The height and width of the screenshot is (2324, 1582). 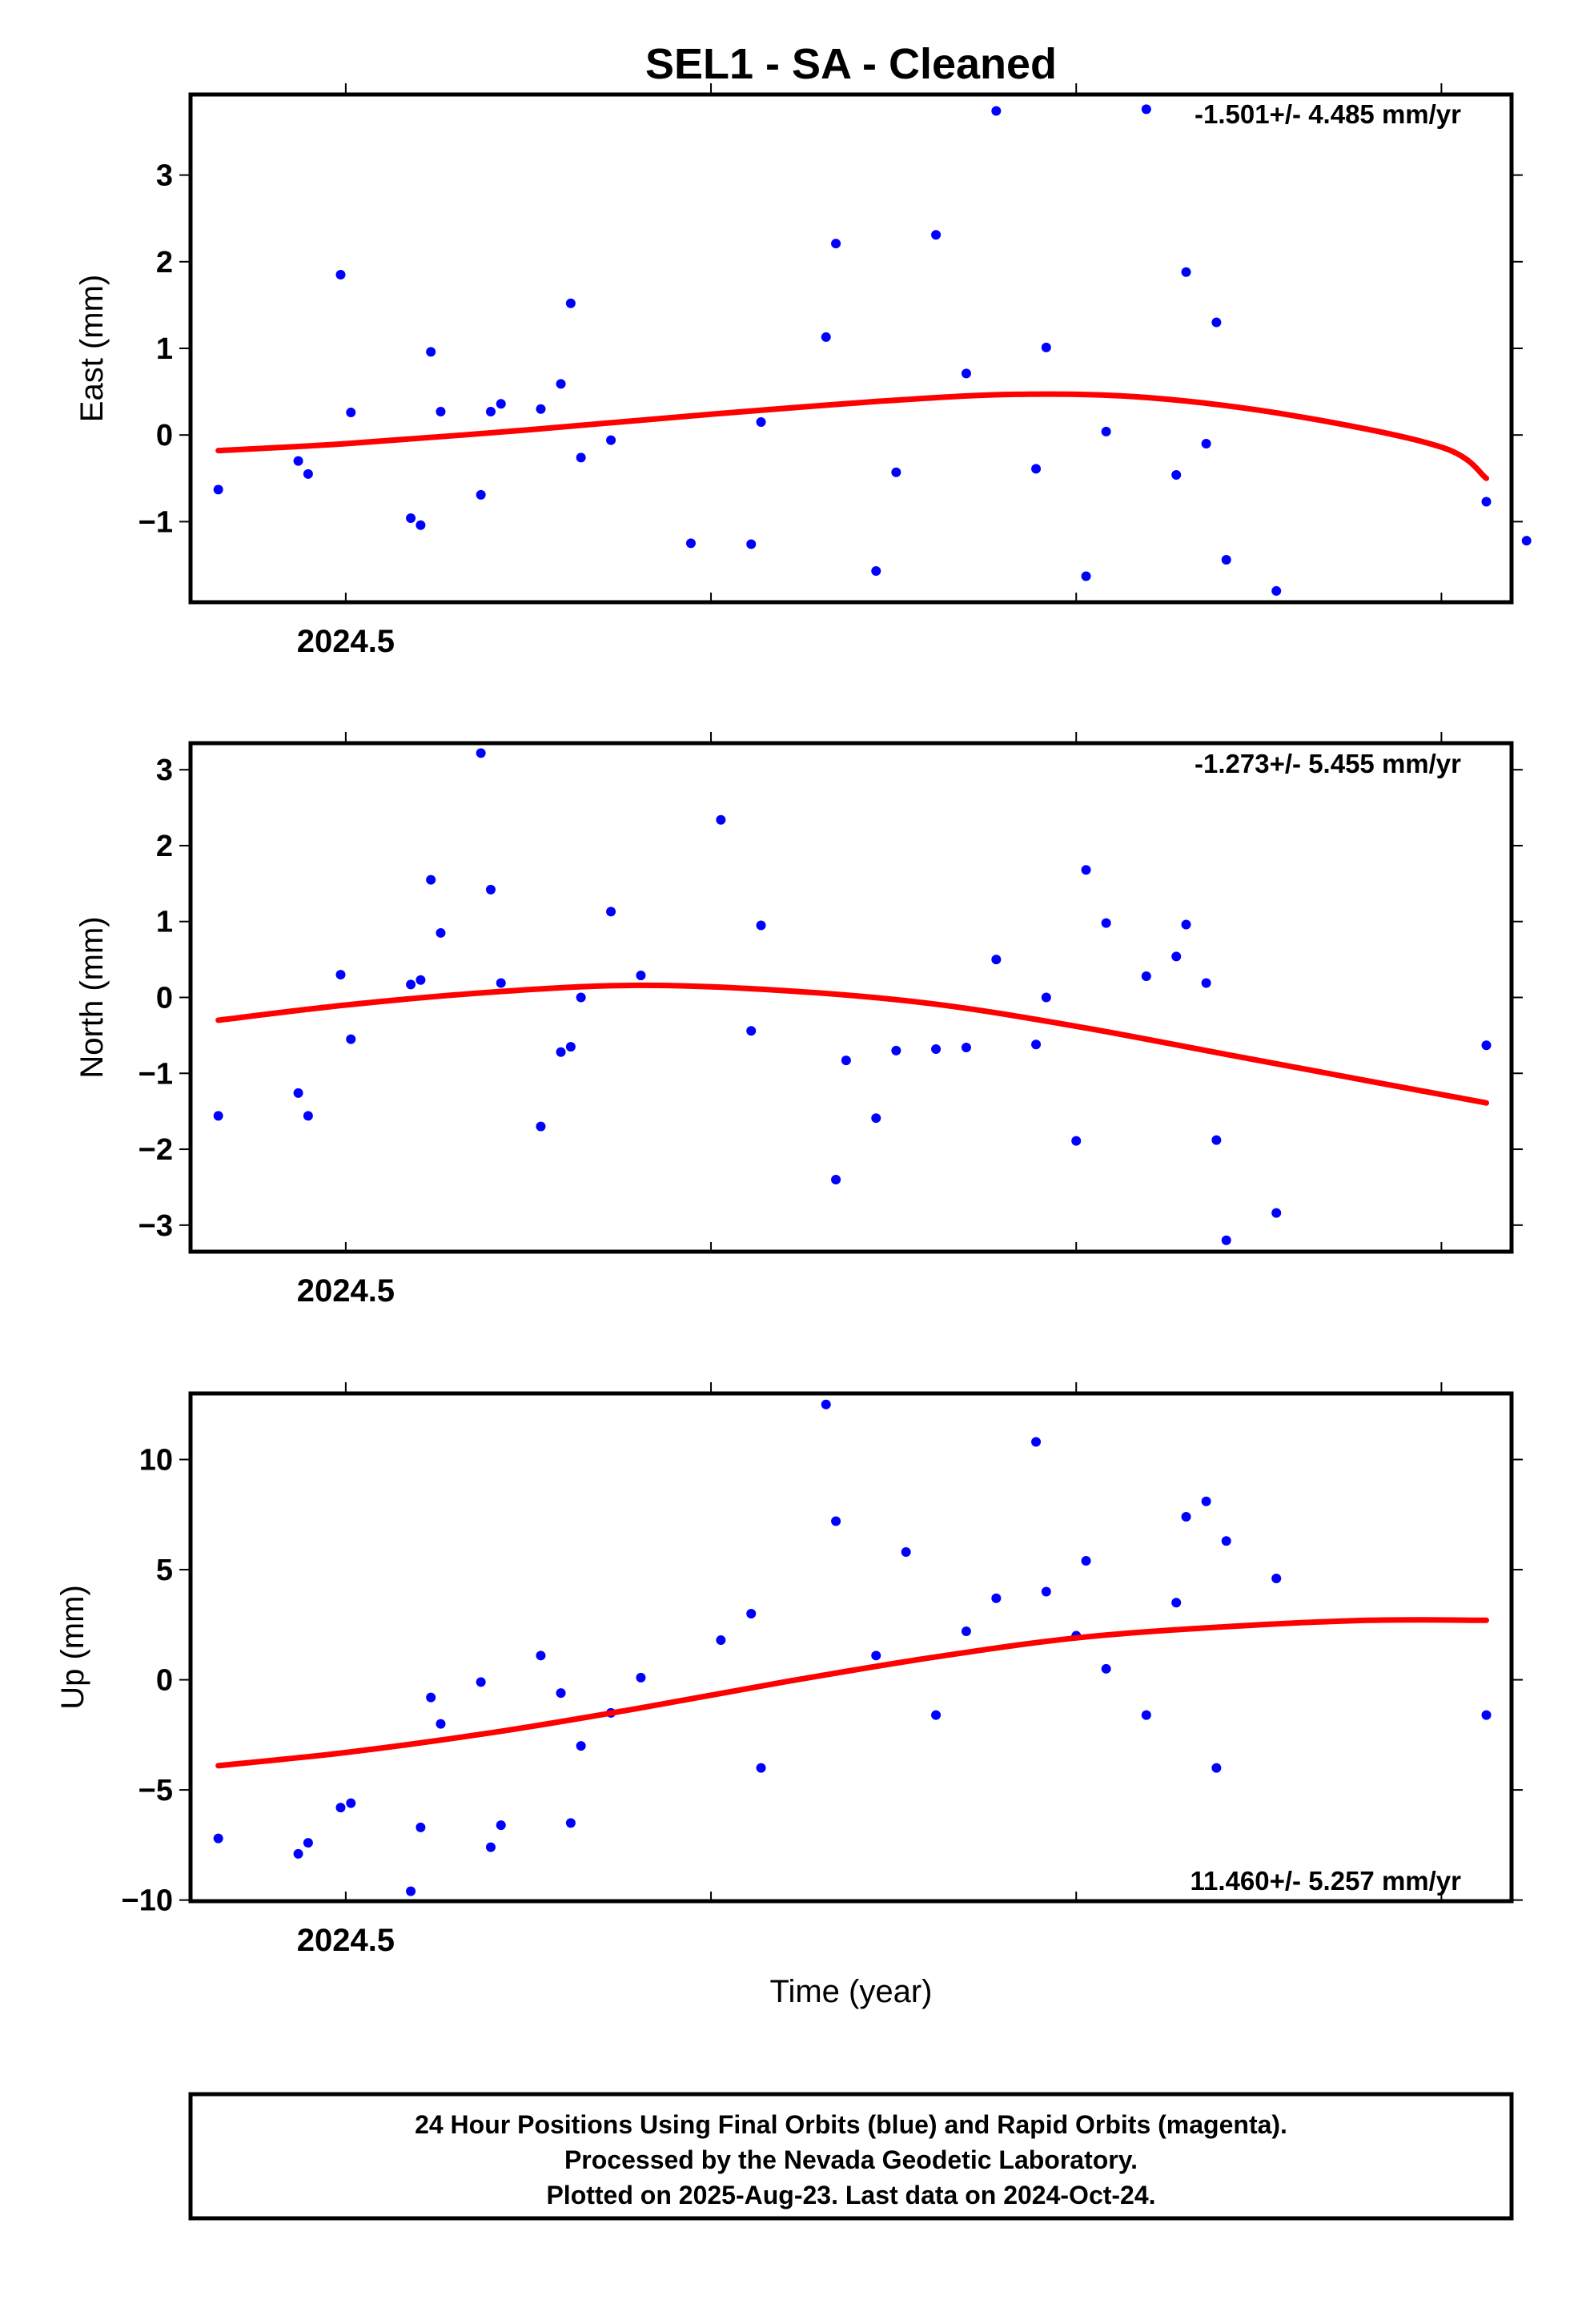 What do you see at coordinates (851, 1992) in the screenshot?
I see `x-axis-label: Time (year)` at bounding box center [851, 1992].